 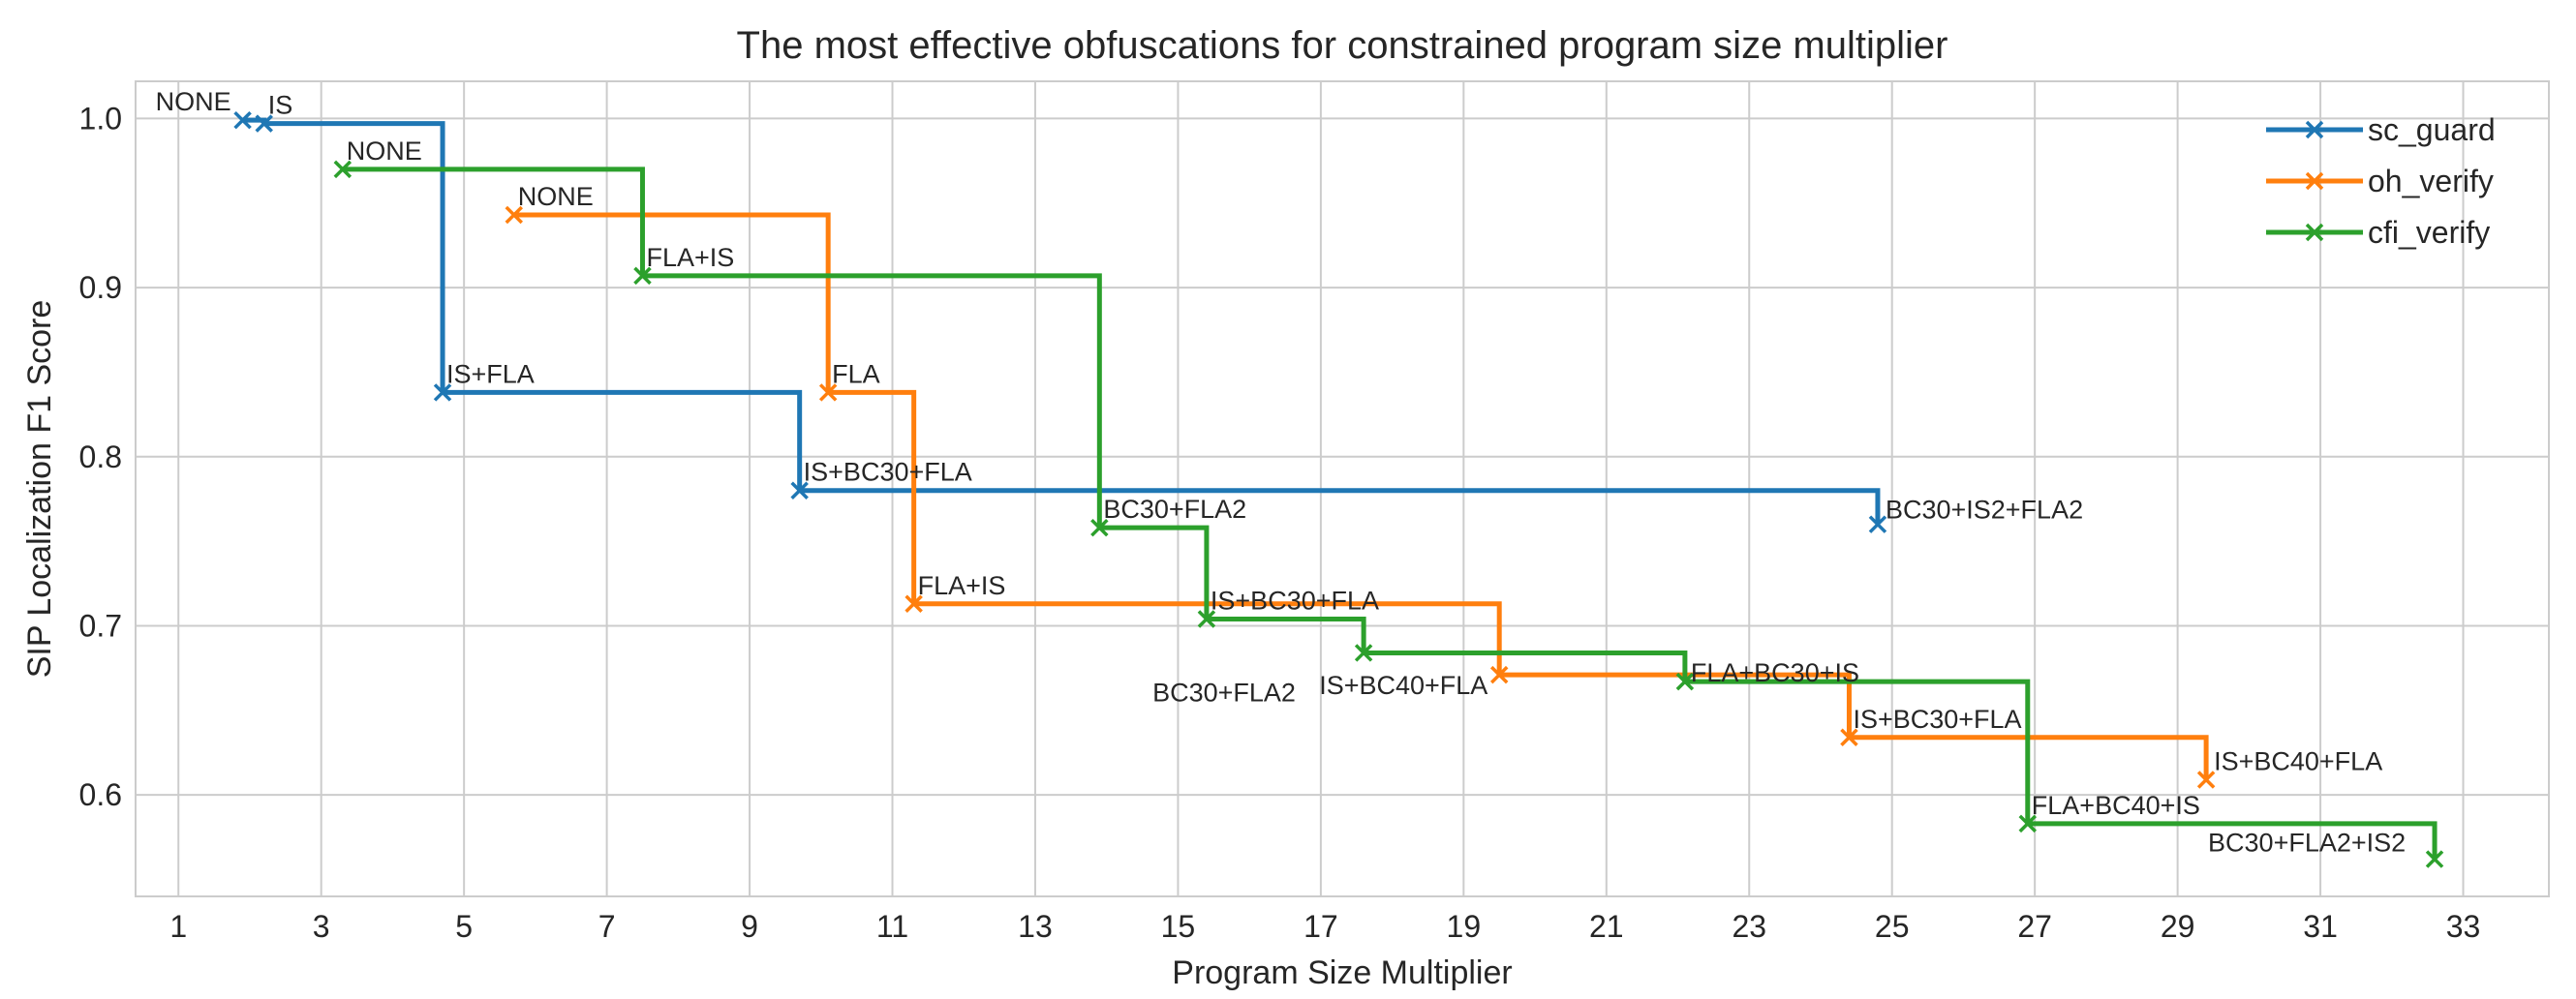 What do you see at coordinates (1892, 927) in the screenshot?
I see `x-tick-label: 25` at bounding box center [1892, 927].